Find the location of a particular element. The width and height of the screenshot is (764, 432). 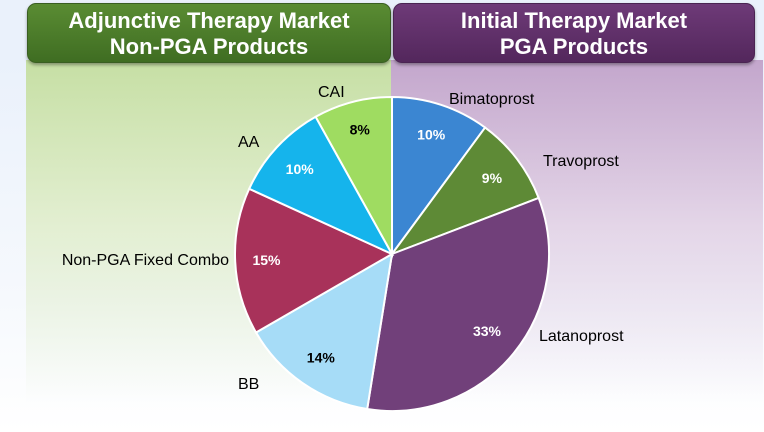

initial-market-header: Initial Therapy Market PGA Products is located at coordinates (574, 33).